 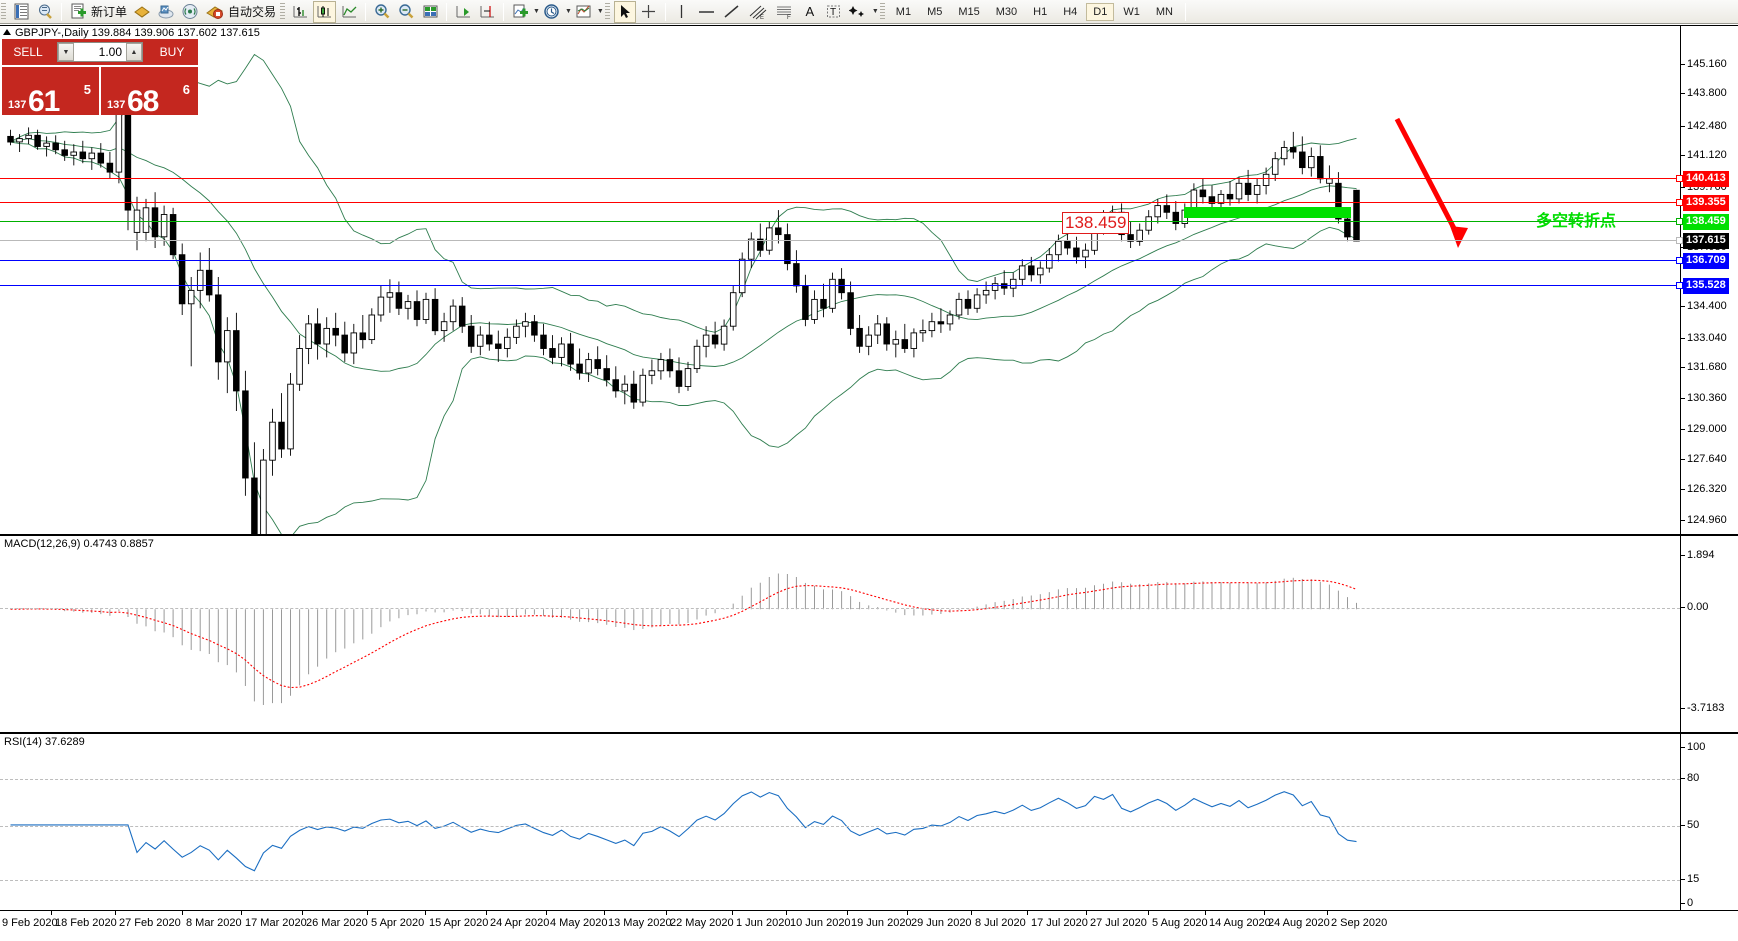 I want to click on timeframe-group: M1 M5 M15 M30 H1 H4 D1 W1 MN, so click(x=1034, y=11).